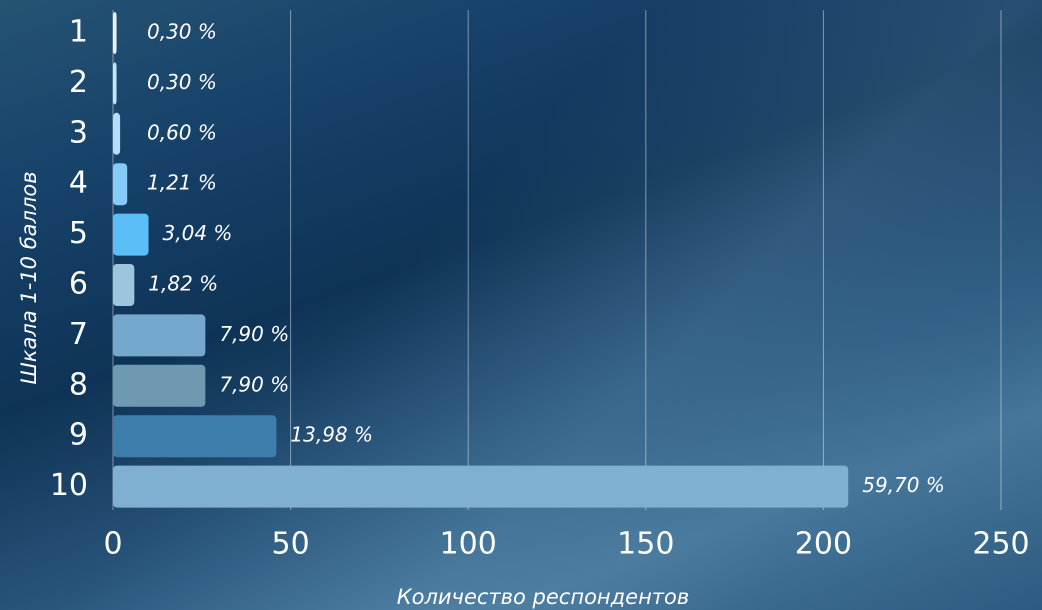 The width and height of the screenshot is (1042, 610). I want to click on x-axis-ticks: 0 50 100 150 200 250, so click(566, 544).